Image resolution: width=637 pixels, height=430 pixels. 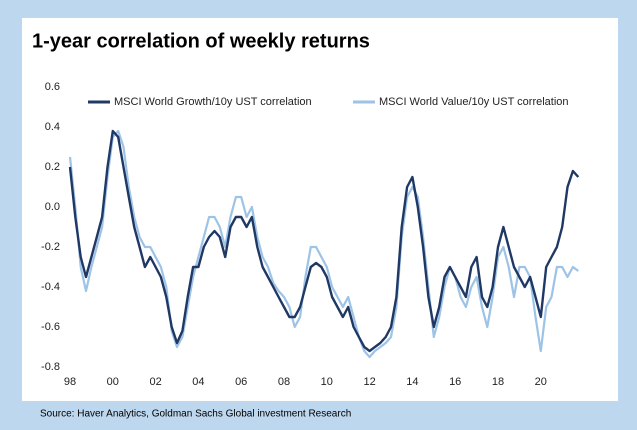 What do you see at coordinates (50, 247) in the screenshot?
I see `y-tick-label: -0.2` at bounding box center [50, 247].